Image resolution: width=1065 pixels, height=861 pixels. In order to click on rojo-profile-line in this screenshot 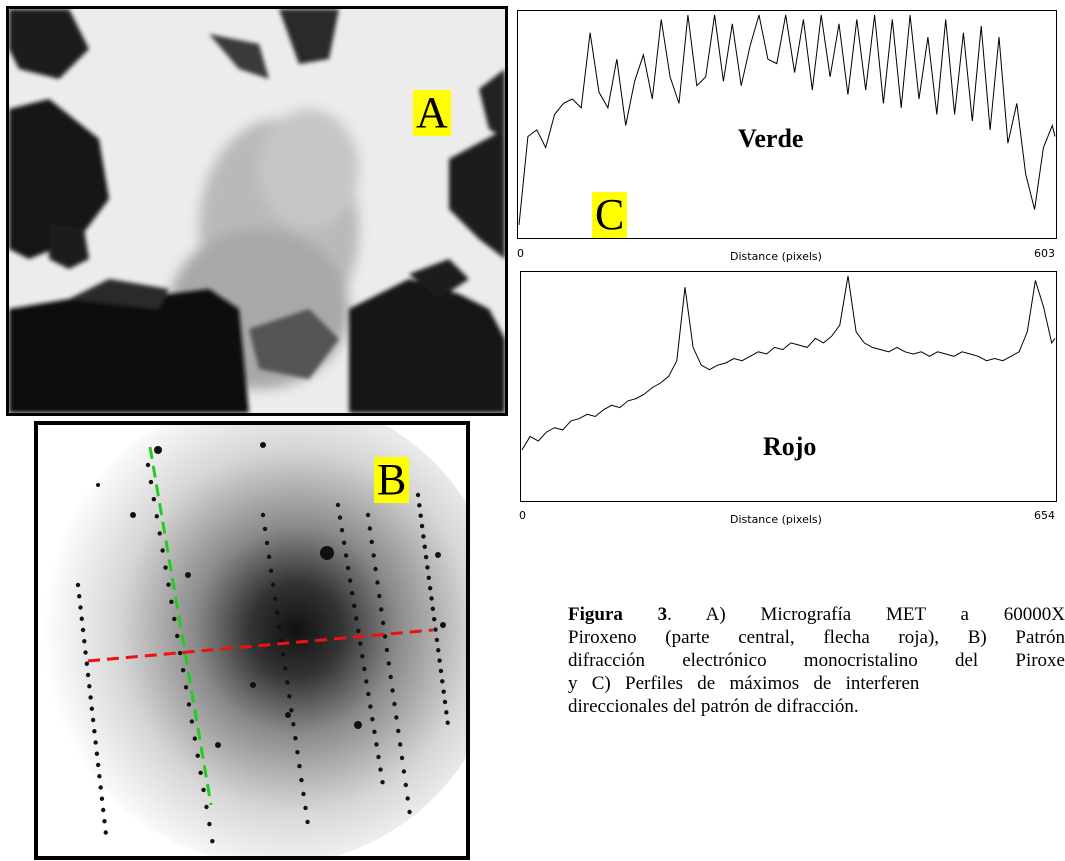, I will do `click(788, 363)`.